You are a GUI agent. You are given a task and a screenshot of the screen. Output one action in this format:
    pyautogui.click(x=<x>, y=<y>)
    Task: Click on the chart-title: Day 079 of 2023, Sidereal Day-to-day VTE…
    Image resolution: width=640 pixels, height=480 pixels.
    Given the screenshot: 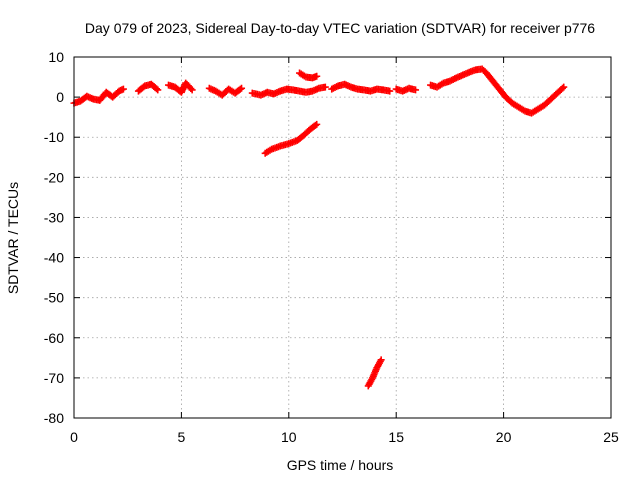 What is the action you would take?
    pyautogui.click(x=340, y=28)
    